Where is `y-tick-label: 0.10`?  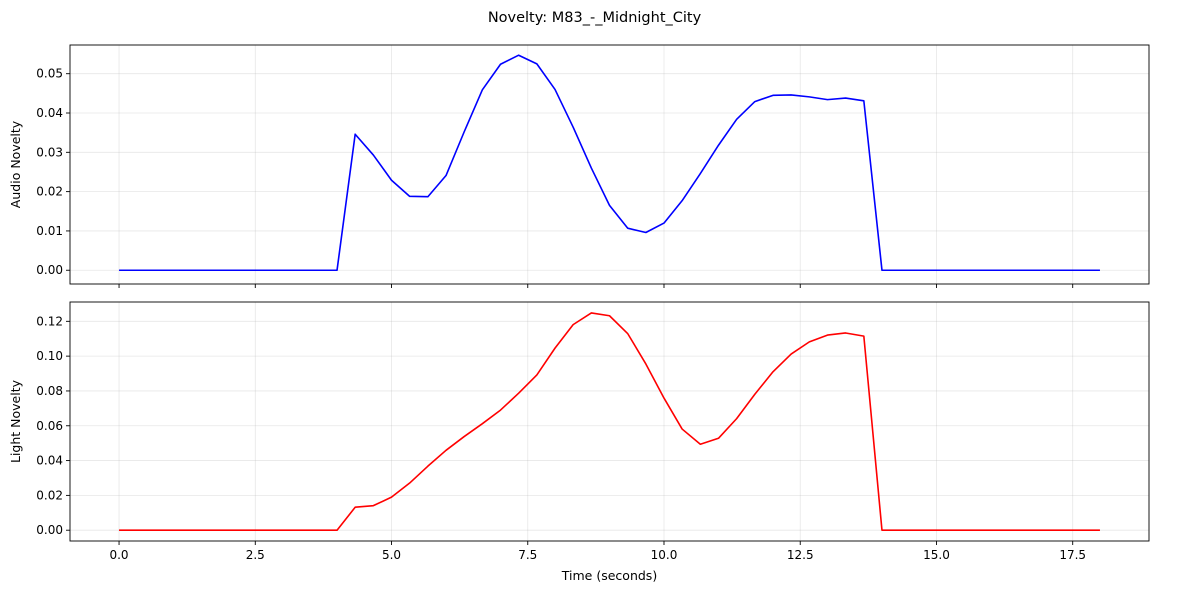 y-tick-label: 0.10 is located at coordinates (49, 356).